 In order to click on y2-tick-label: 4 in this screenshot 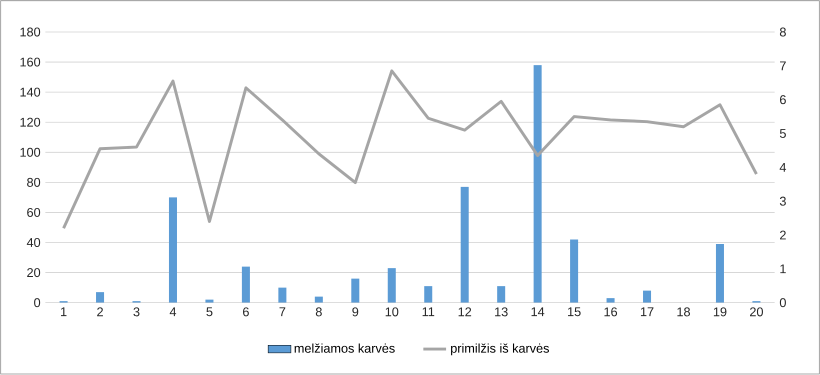, I will do `click(783, 167)`.